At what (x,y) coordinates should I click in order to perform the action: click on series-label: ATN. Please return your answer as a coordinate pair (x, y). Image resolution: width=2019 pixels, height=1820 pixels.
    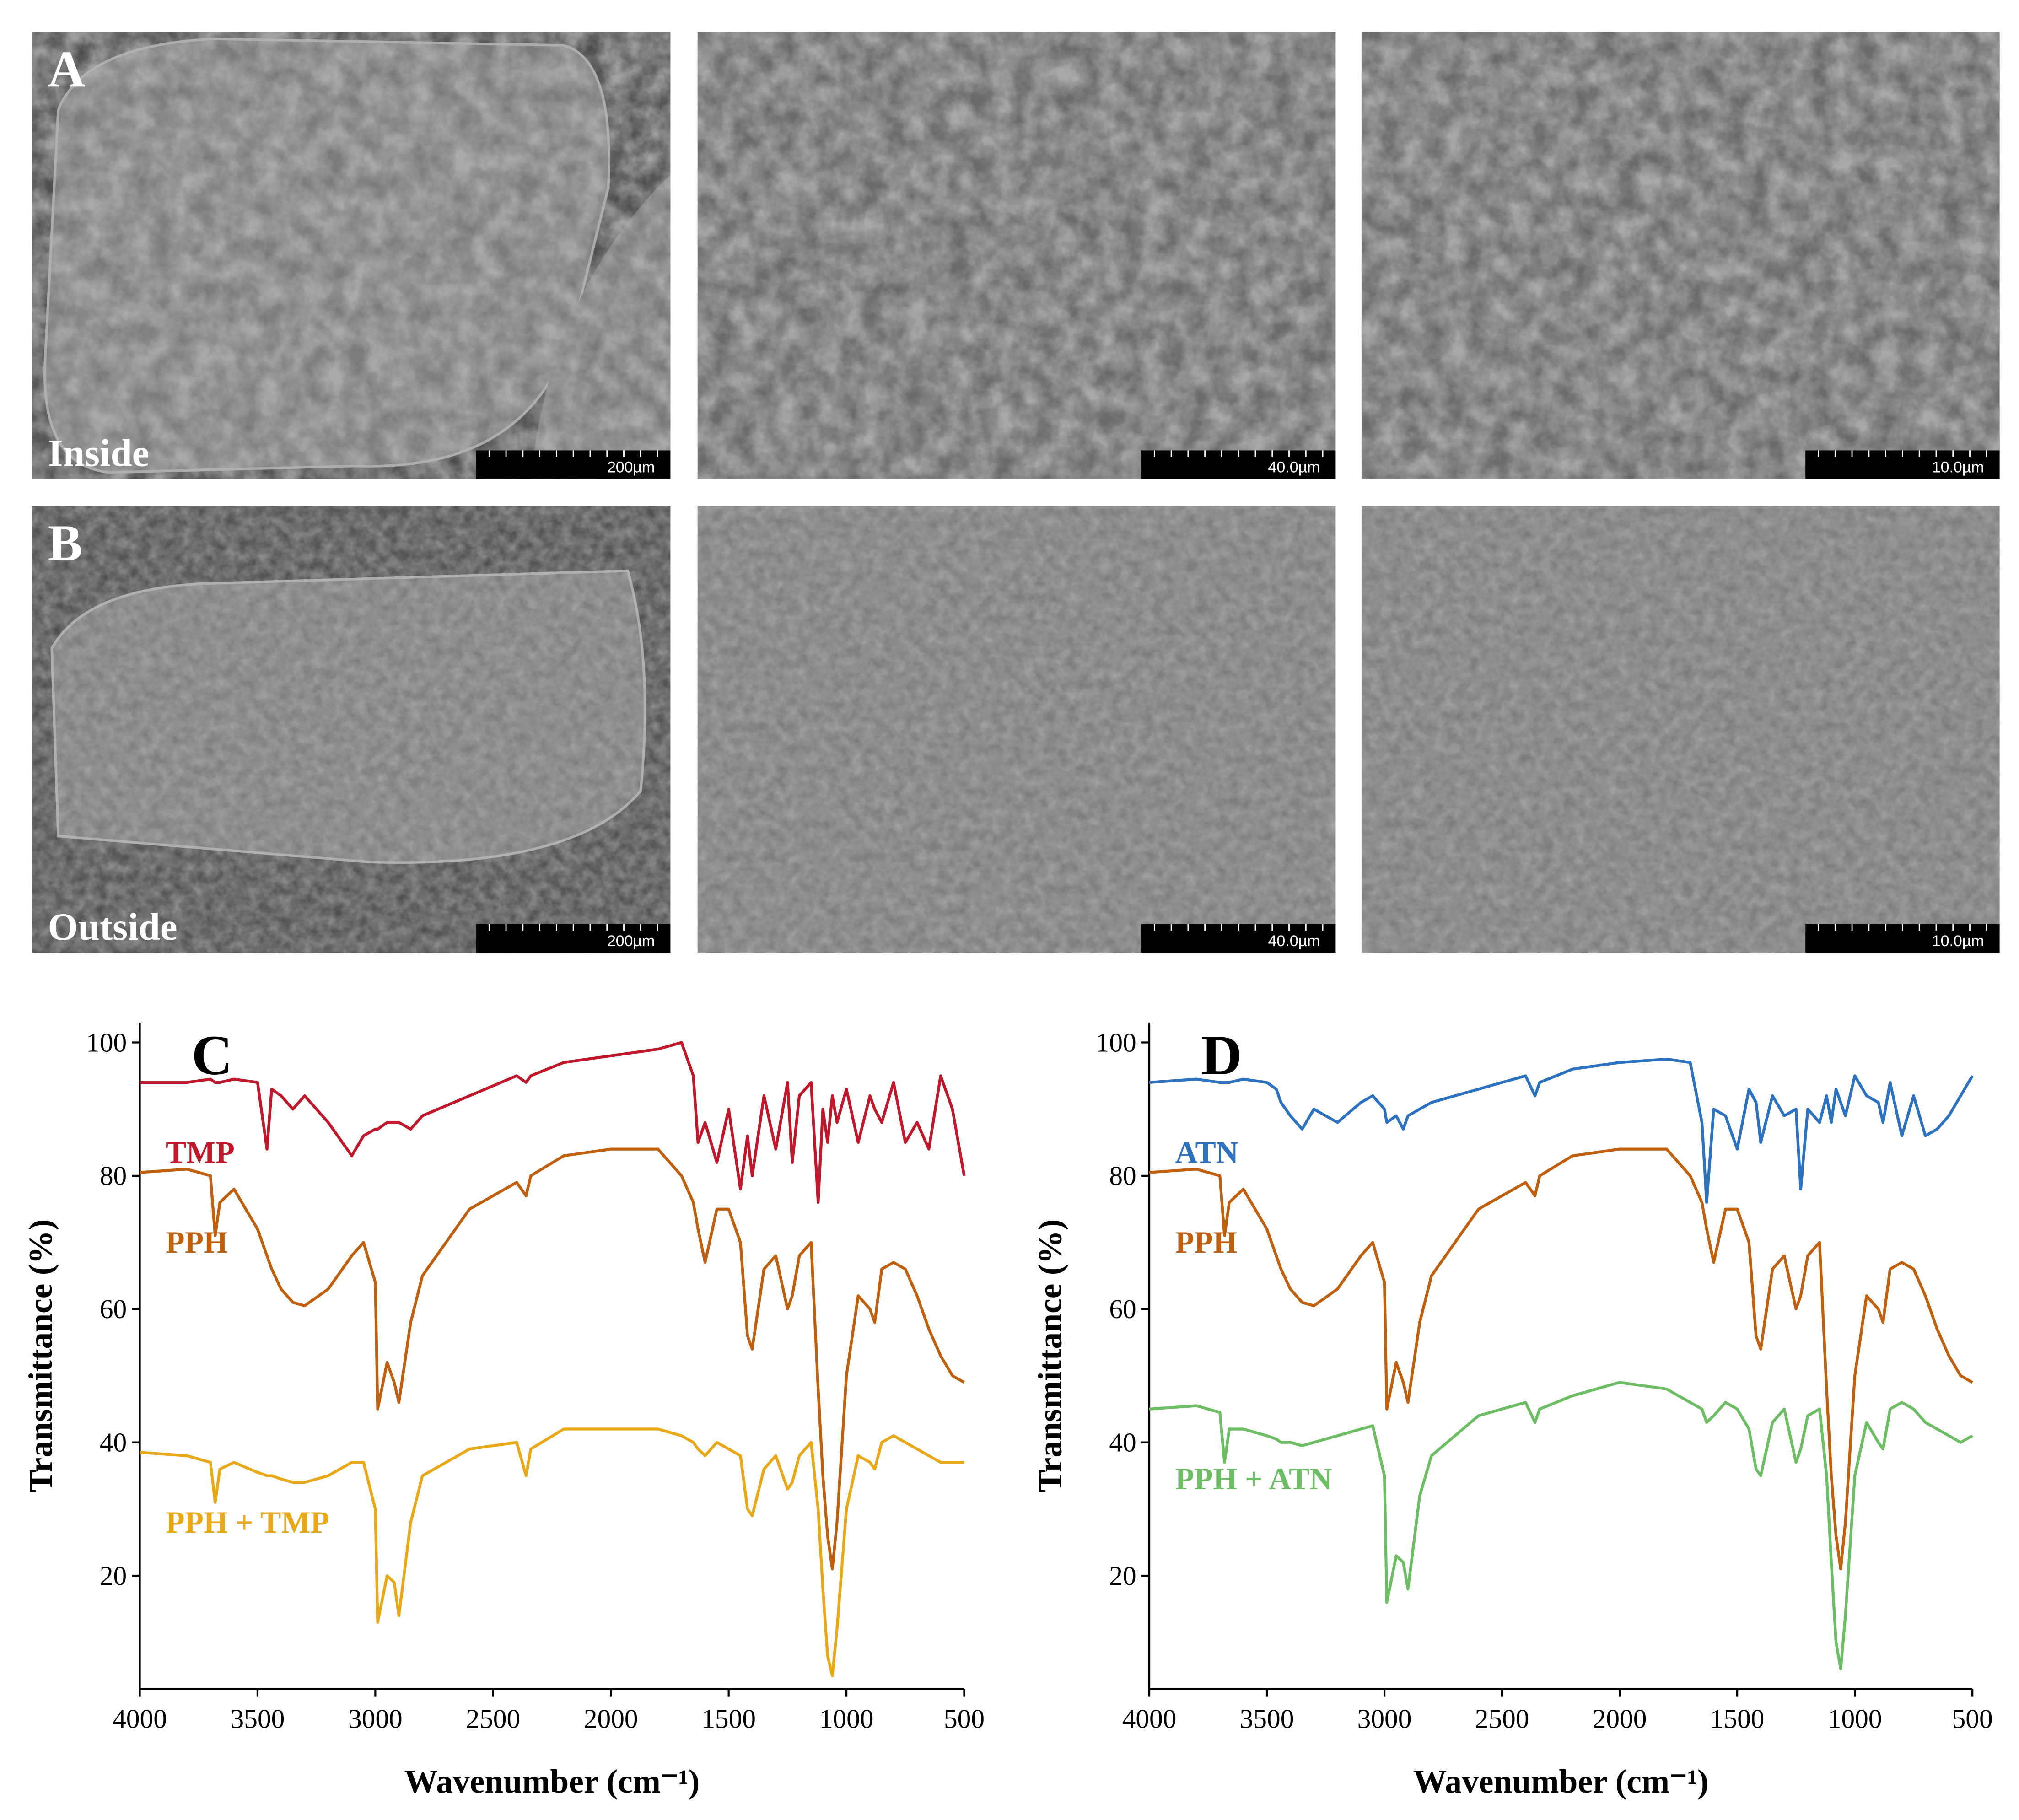
    Looking at the image, I should click on (1206, 1152).